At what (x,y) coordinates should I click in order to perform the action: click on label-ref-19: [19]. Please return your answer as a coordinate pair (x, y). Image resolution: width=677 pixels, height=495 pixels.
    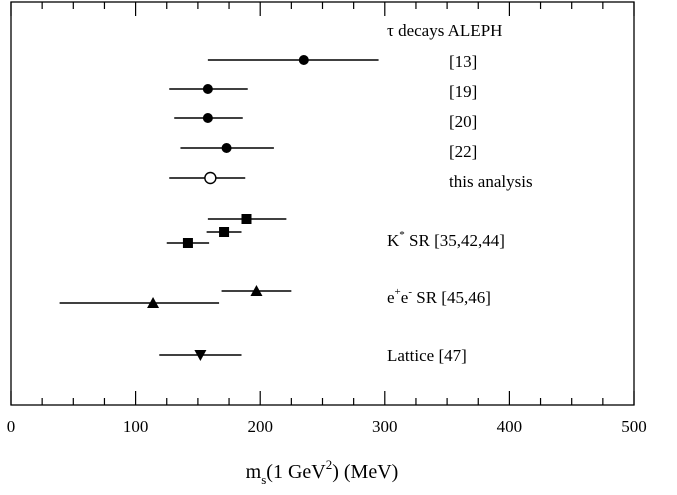
    Looking at the image, I should click on (463, 91).